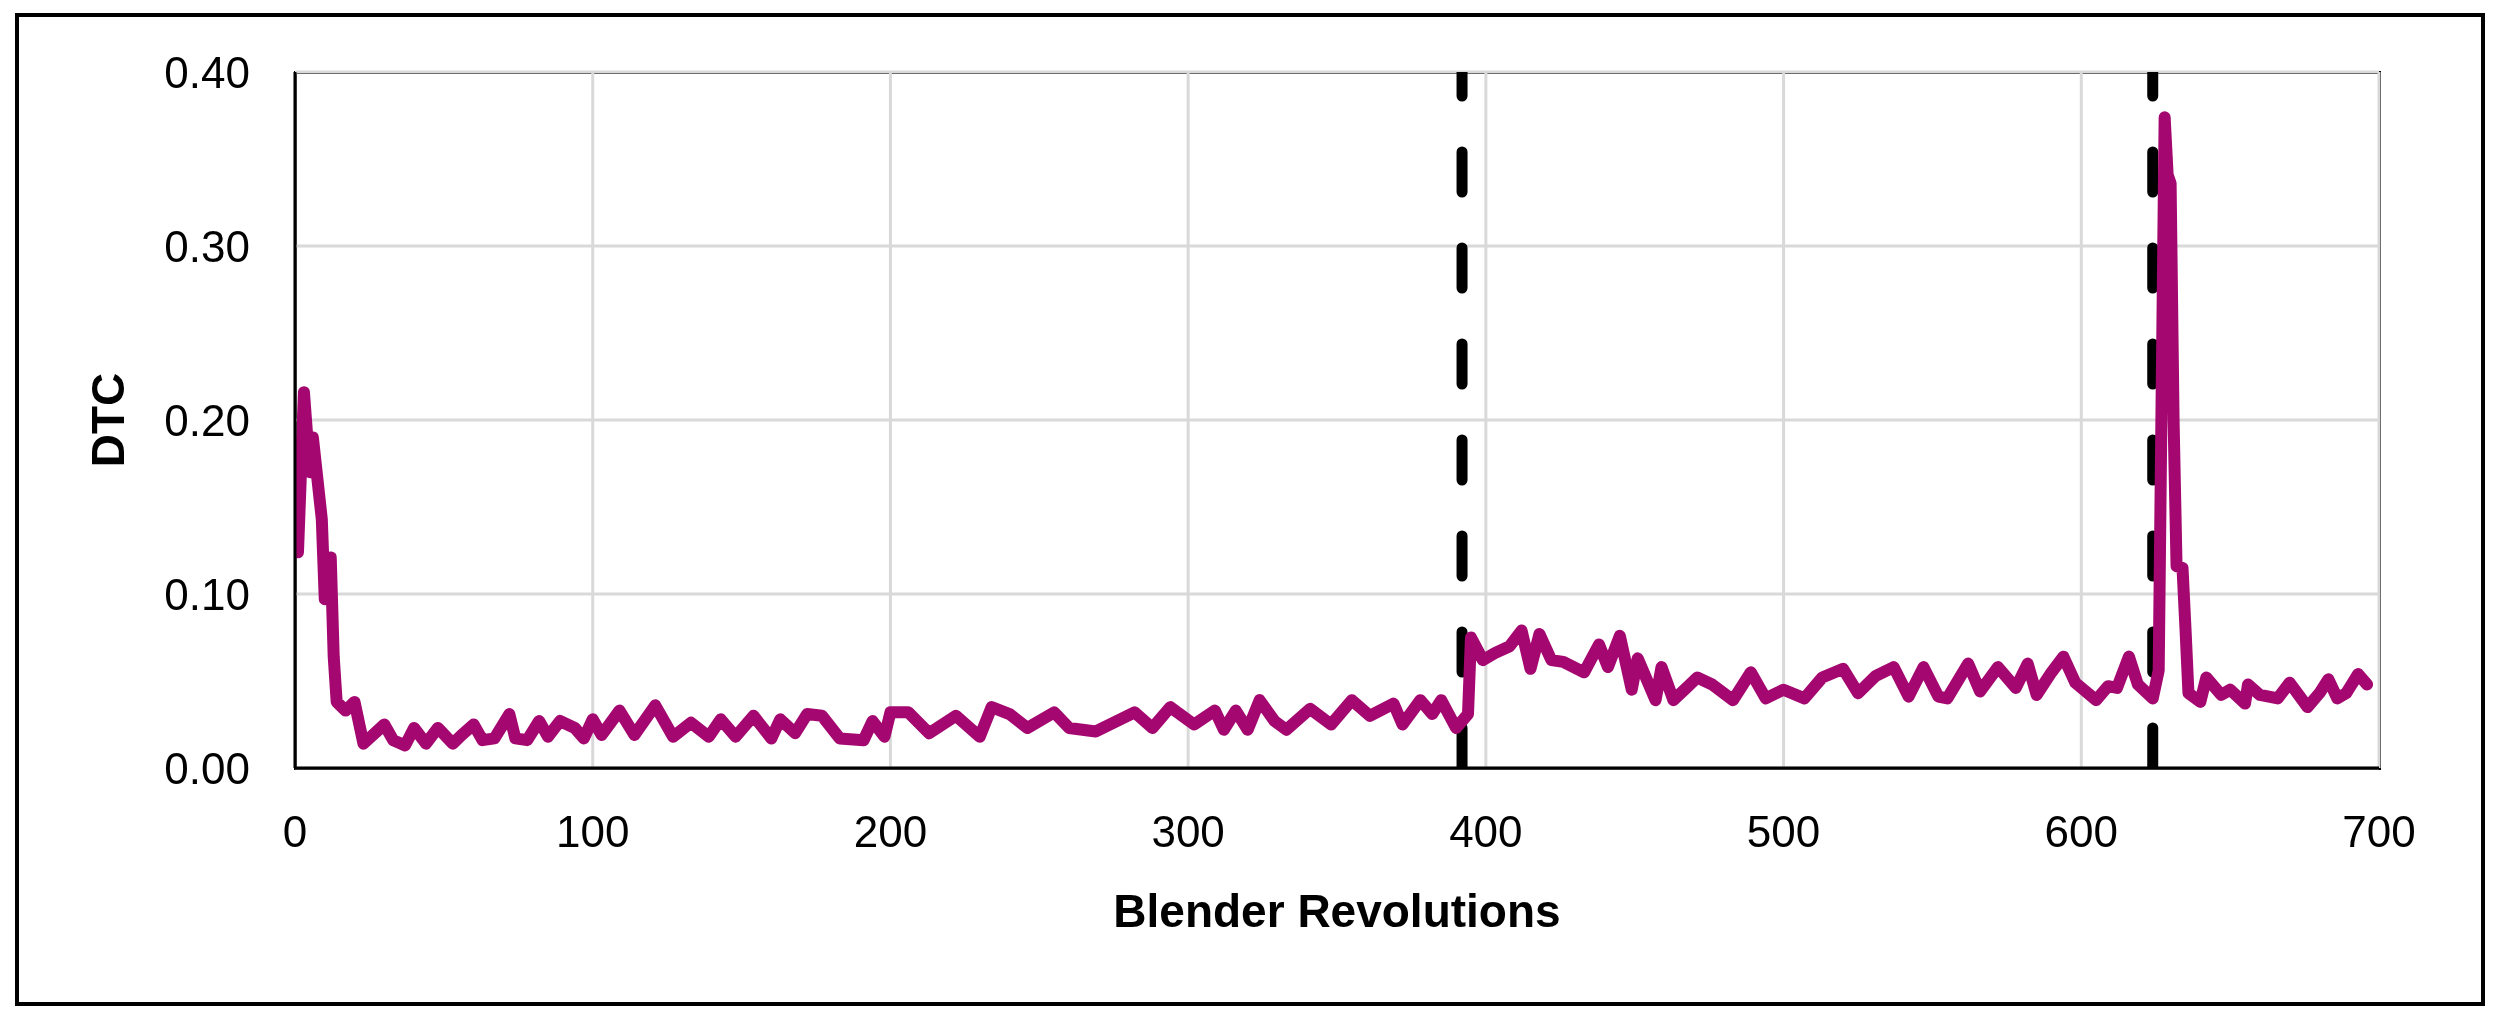 The image size is (2500, 1021). What do you see at coordinates (1783, 832) in the screenshot?
I see `x-tick-label: 500` at bounding box center [1783, 832].